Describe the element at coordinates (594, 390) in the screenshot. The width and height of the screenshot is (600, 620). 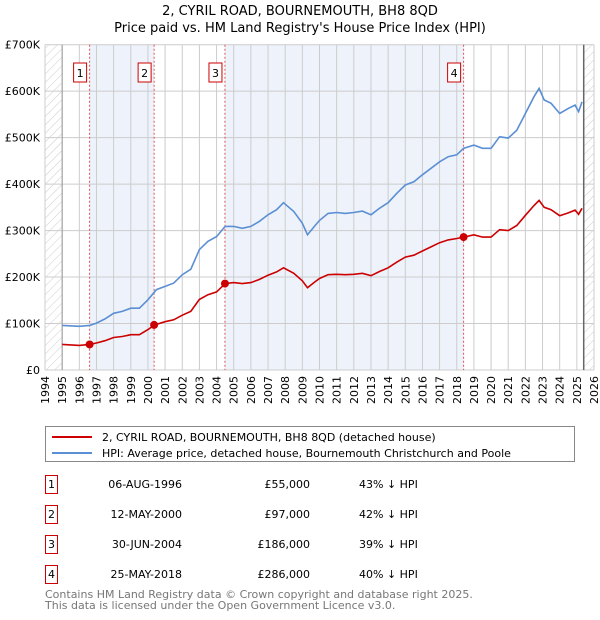
I see `x-tick-label: 2026` at that location.